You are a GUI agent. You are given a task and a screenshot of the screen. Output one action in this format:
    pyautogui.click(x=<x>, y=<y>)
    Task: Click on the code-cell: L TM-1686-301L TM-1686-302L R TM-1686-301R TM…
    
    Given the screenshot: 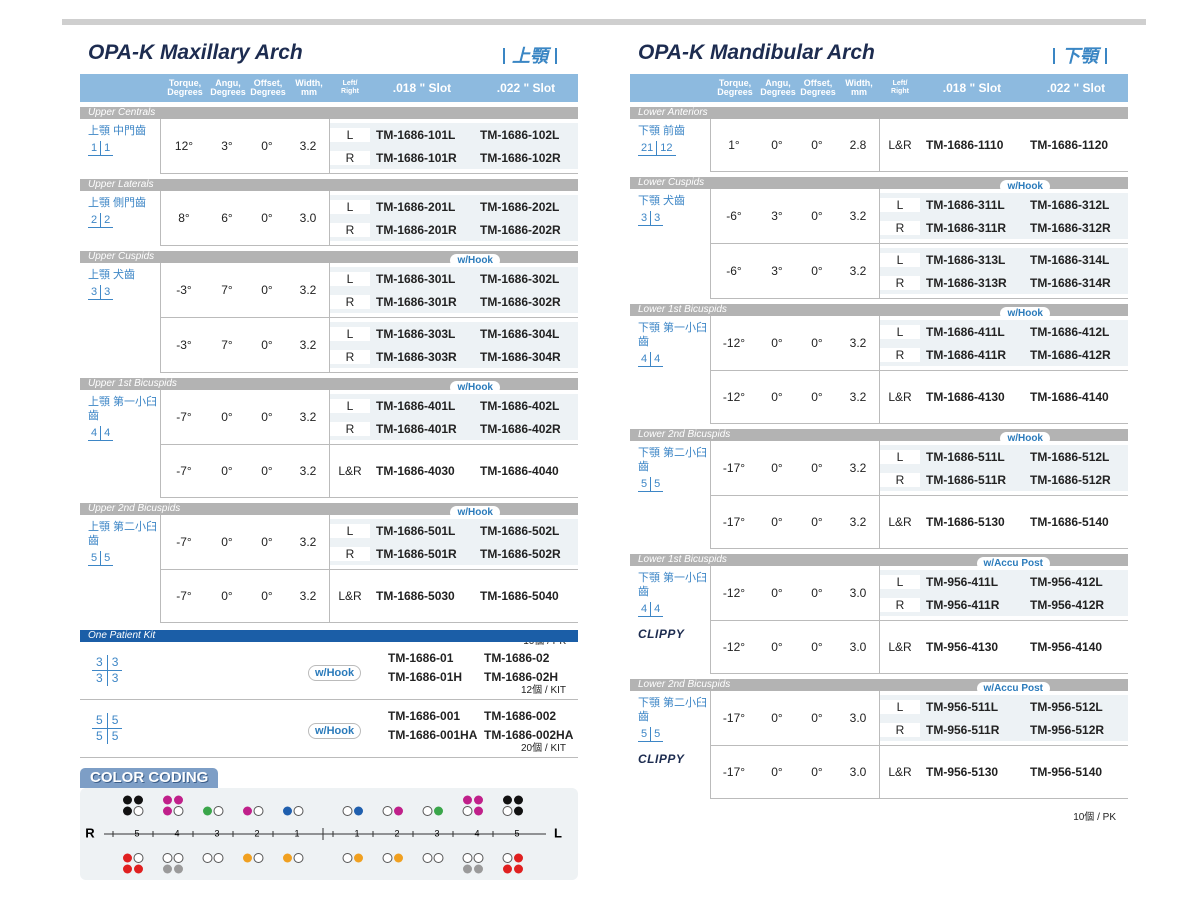 What is the action you would take?
    pyautogui.click(x=453, y=290)
    